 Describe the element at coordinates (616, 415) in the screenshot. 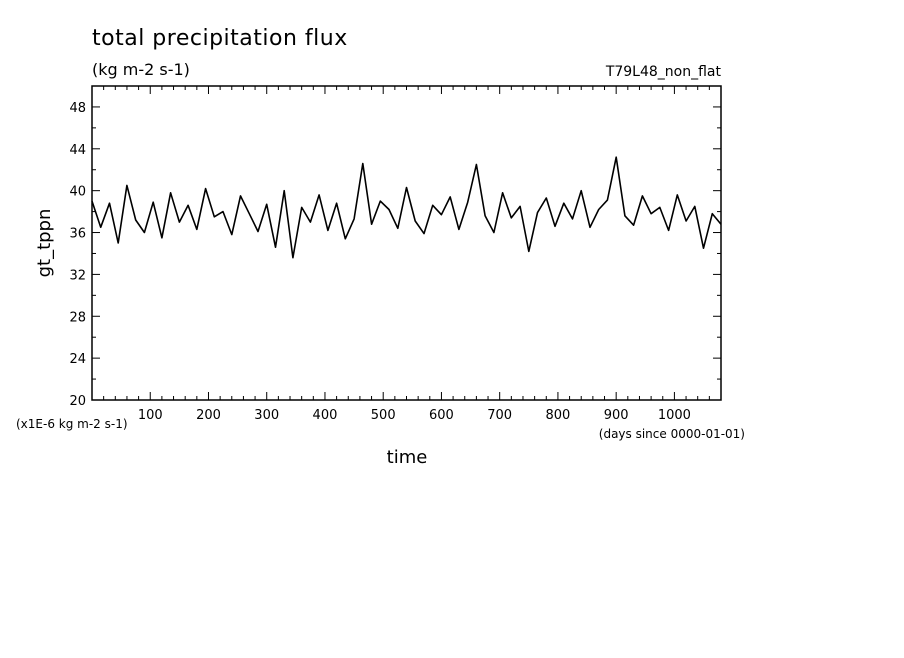

I see `x-tick-label: 900` at that location.